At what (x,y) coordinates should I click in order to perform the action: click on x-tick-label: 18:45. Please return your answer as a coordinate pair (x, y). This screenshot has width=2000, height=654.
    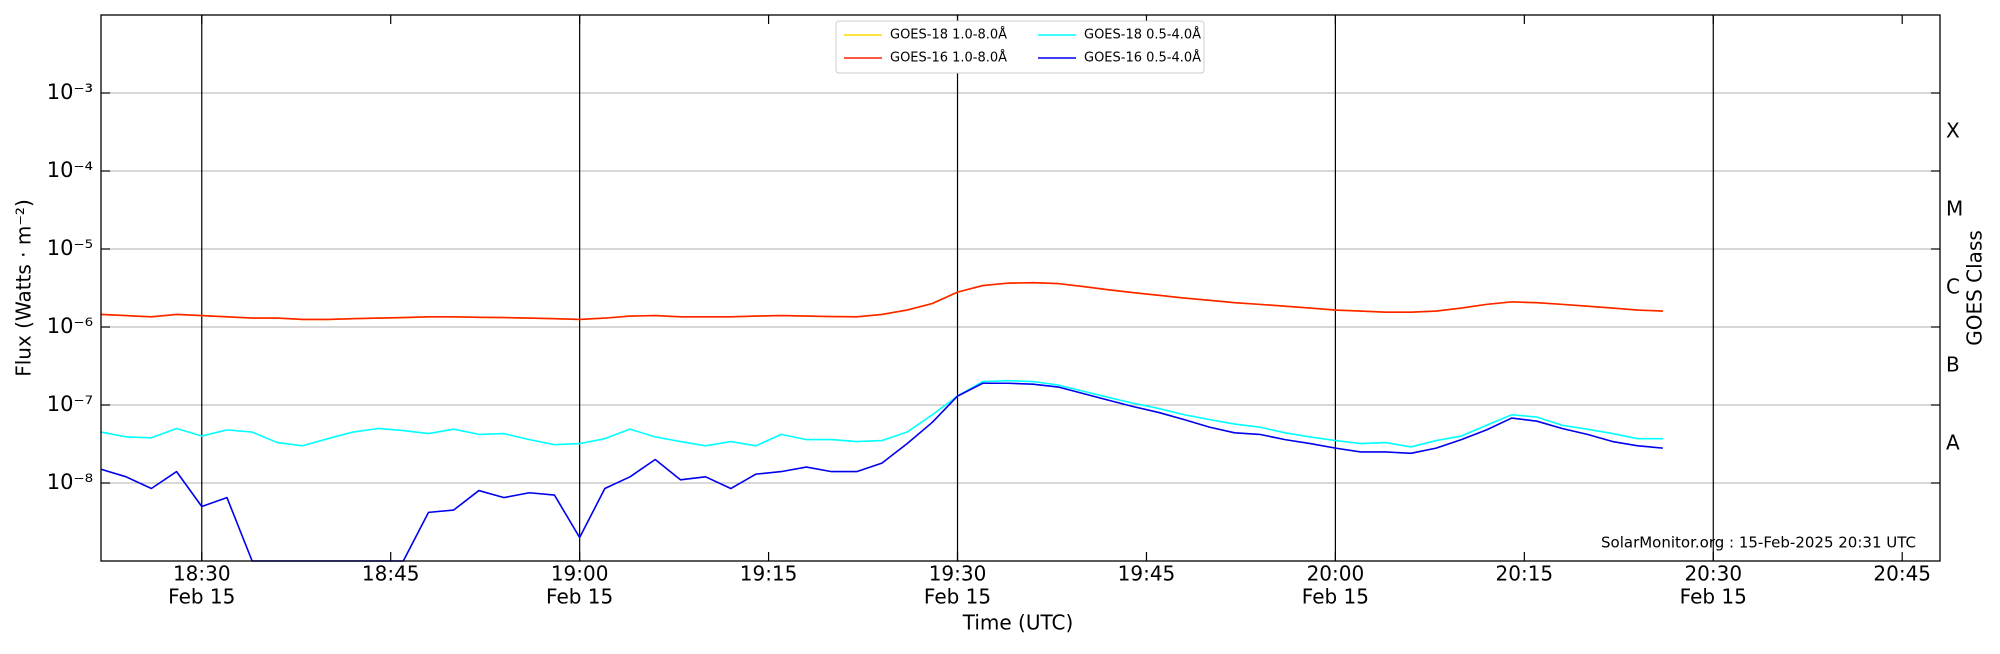
    Looking at the image, I should click on (391, 574).